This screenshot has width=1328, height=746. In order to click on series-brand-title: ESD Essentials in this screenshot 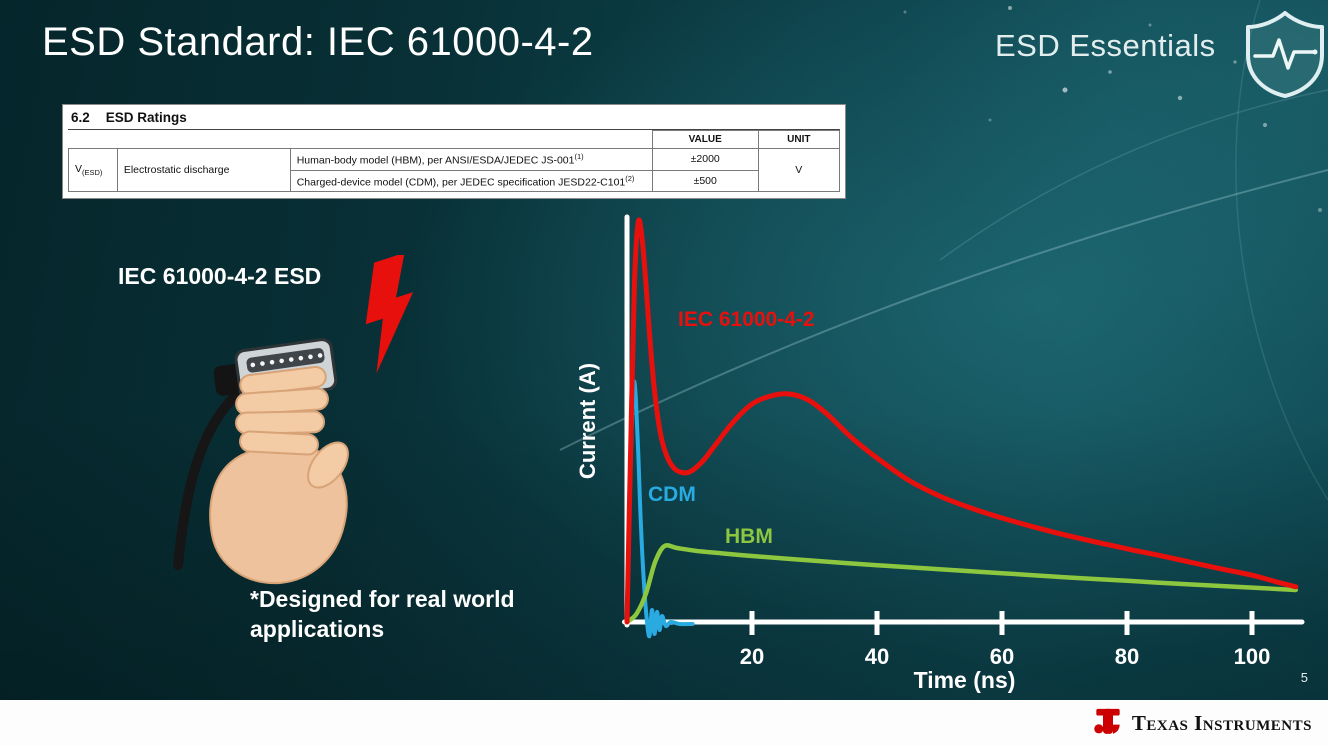, I will do `click(1105, 45)`.